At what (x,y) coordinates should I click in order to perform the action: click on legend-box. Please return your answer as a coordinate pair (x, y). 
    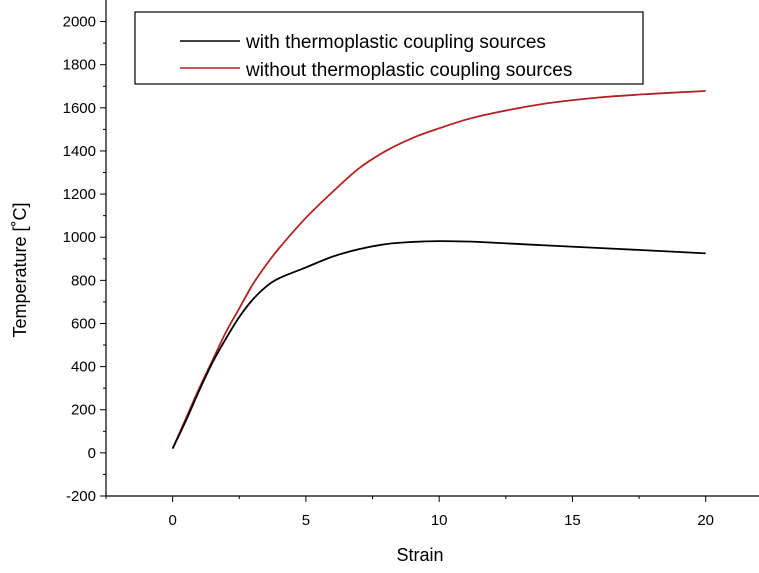
    Looking at the image, I should click on (389, 48).